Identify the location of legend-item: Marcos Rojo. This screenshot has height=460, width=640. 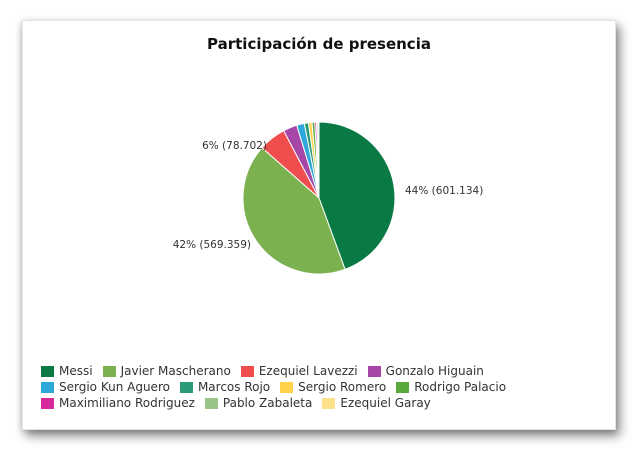
(225, 387).